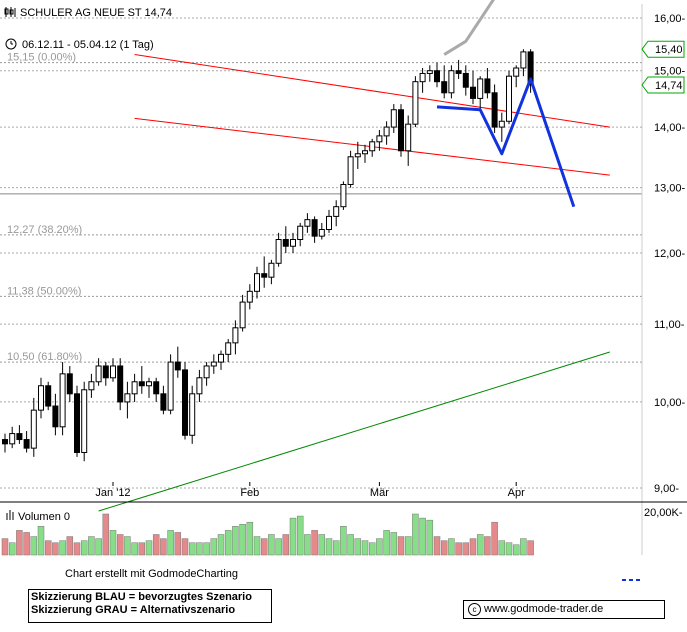  Describe the element at coordinates (544, 609) in the screenshot. I see `source-link: www.godmode-trader.de` at that location.